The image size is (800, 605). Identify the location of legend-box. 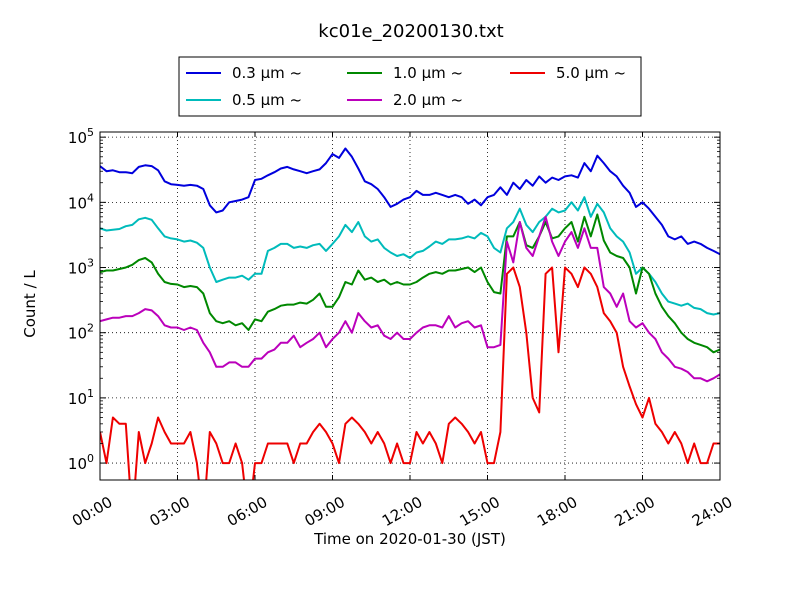
(410, 86).